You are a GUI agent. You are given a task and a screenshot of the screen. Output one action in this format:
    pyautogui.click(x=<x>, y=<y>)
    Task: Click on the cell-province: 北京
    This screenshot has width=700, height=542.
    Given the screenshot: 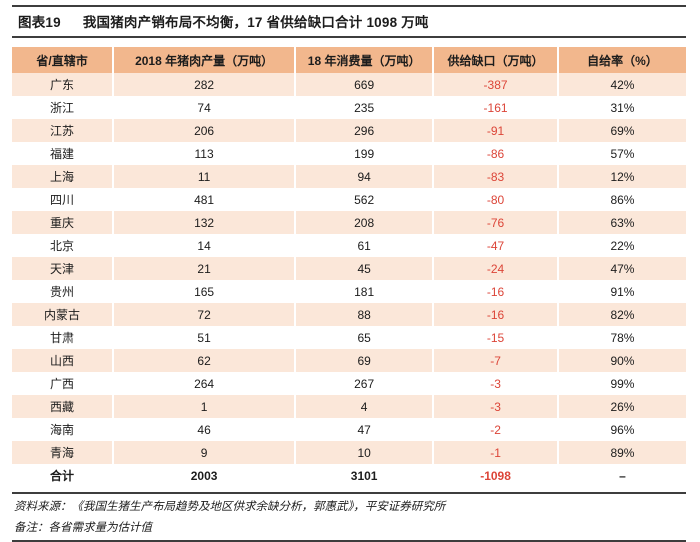 What is the action you would take?
    pyautogui.click(x=63, y=245)
    